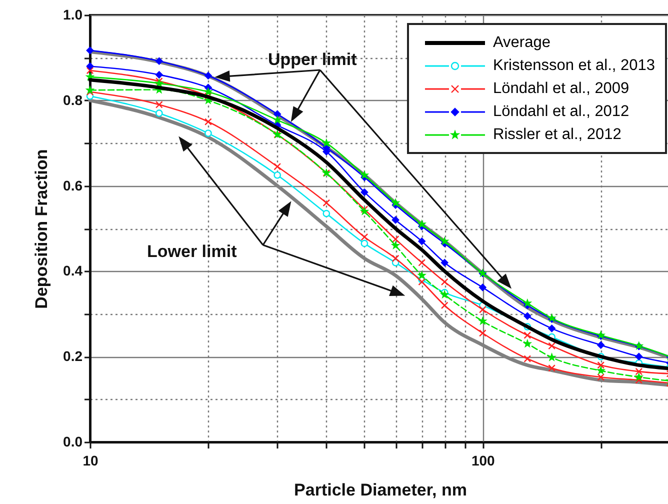 Image resolution: width=668 pixels, height=504 pixels. Describe the element at coordinates (521, 43) in the screenshot. I see `legend-label: Average` at that location.